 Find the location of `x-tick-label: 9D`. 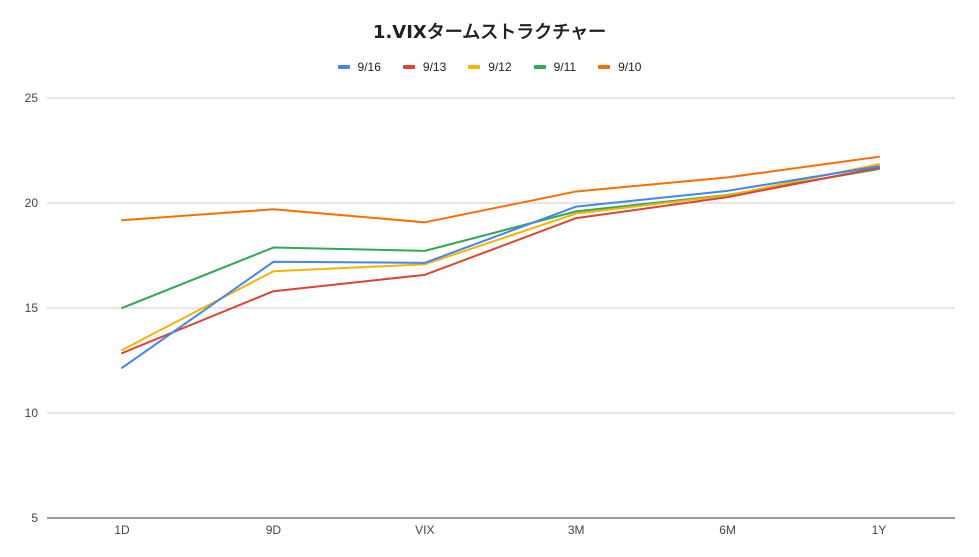

x-tick-label: 9D is located at coordinates (274, 530).